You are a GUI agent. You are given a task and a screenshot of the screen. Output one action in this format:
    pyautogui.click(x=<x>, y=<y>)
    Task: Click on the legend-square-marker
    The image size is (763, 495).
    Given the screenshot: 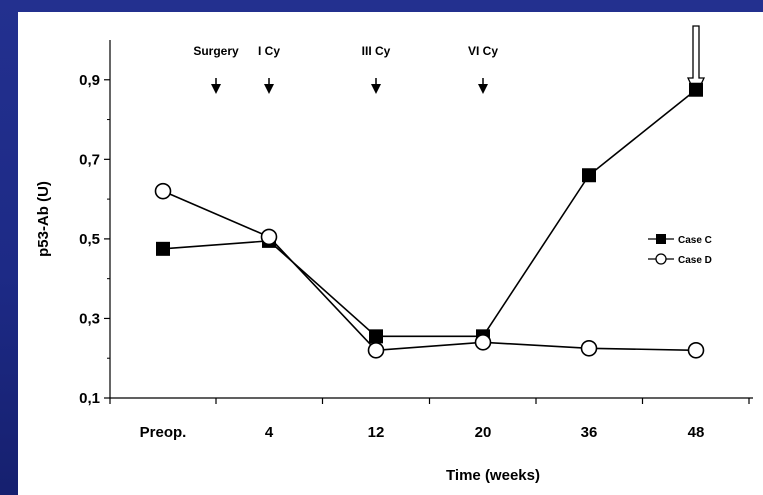 What is the action you would take?
    pyautogui.click(x=661, y=239)
    